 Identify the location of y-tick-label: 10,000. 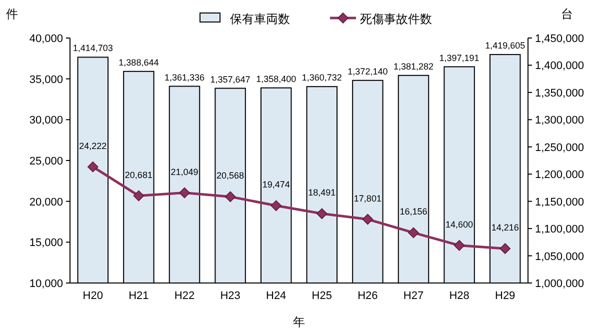
(46, 284).